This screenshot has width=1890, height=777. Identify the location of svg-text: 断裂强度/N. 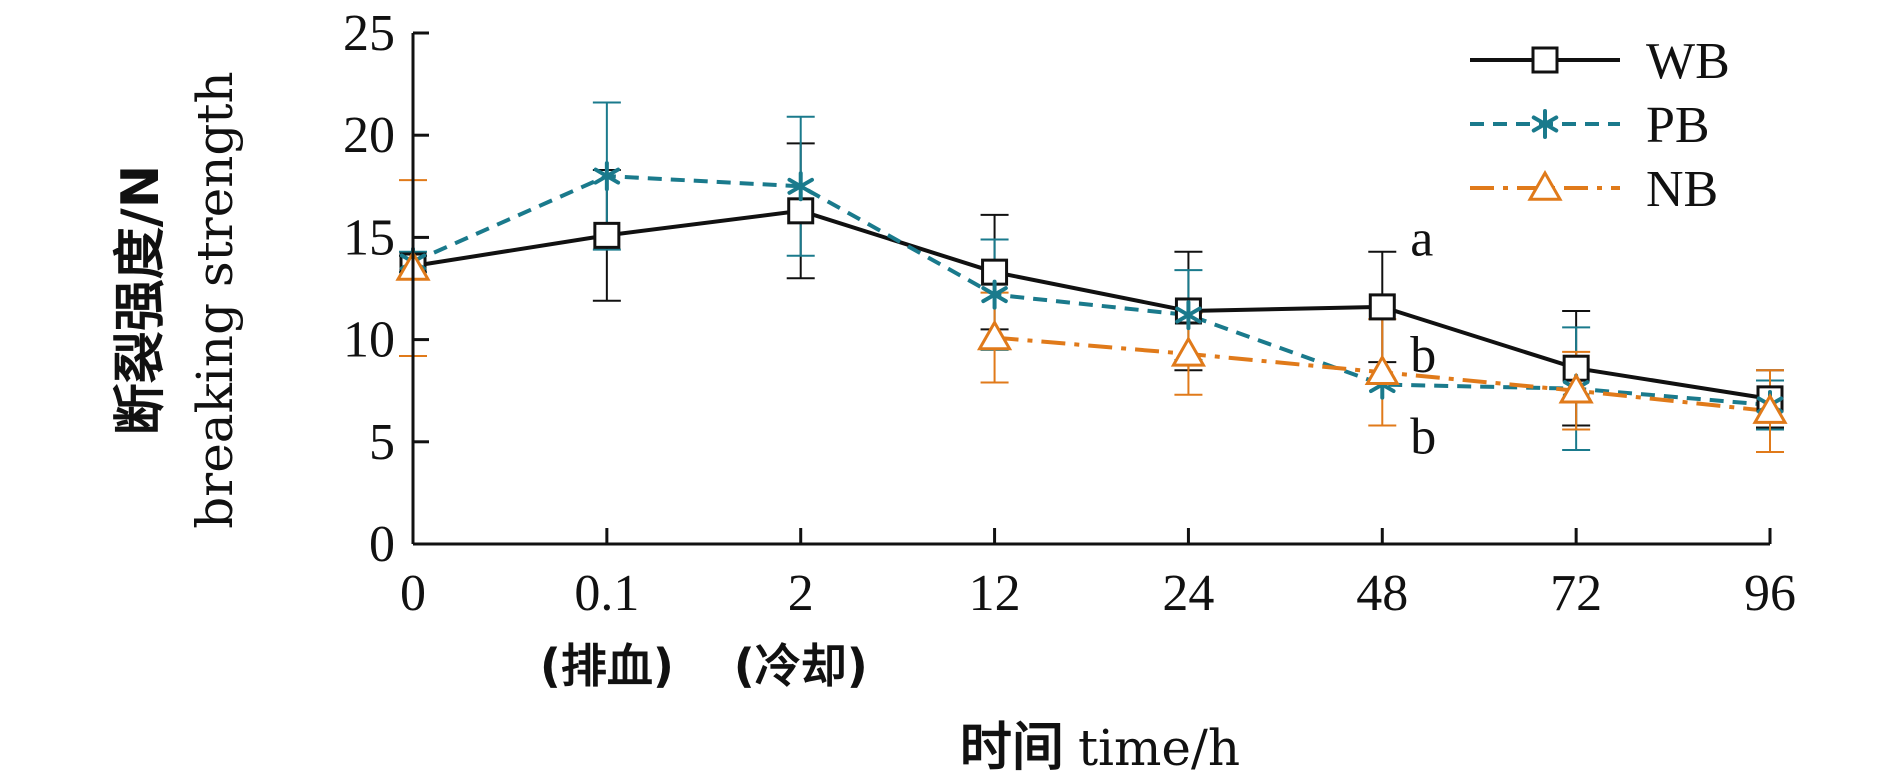
(141, 300).